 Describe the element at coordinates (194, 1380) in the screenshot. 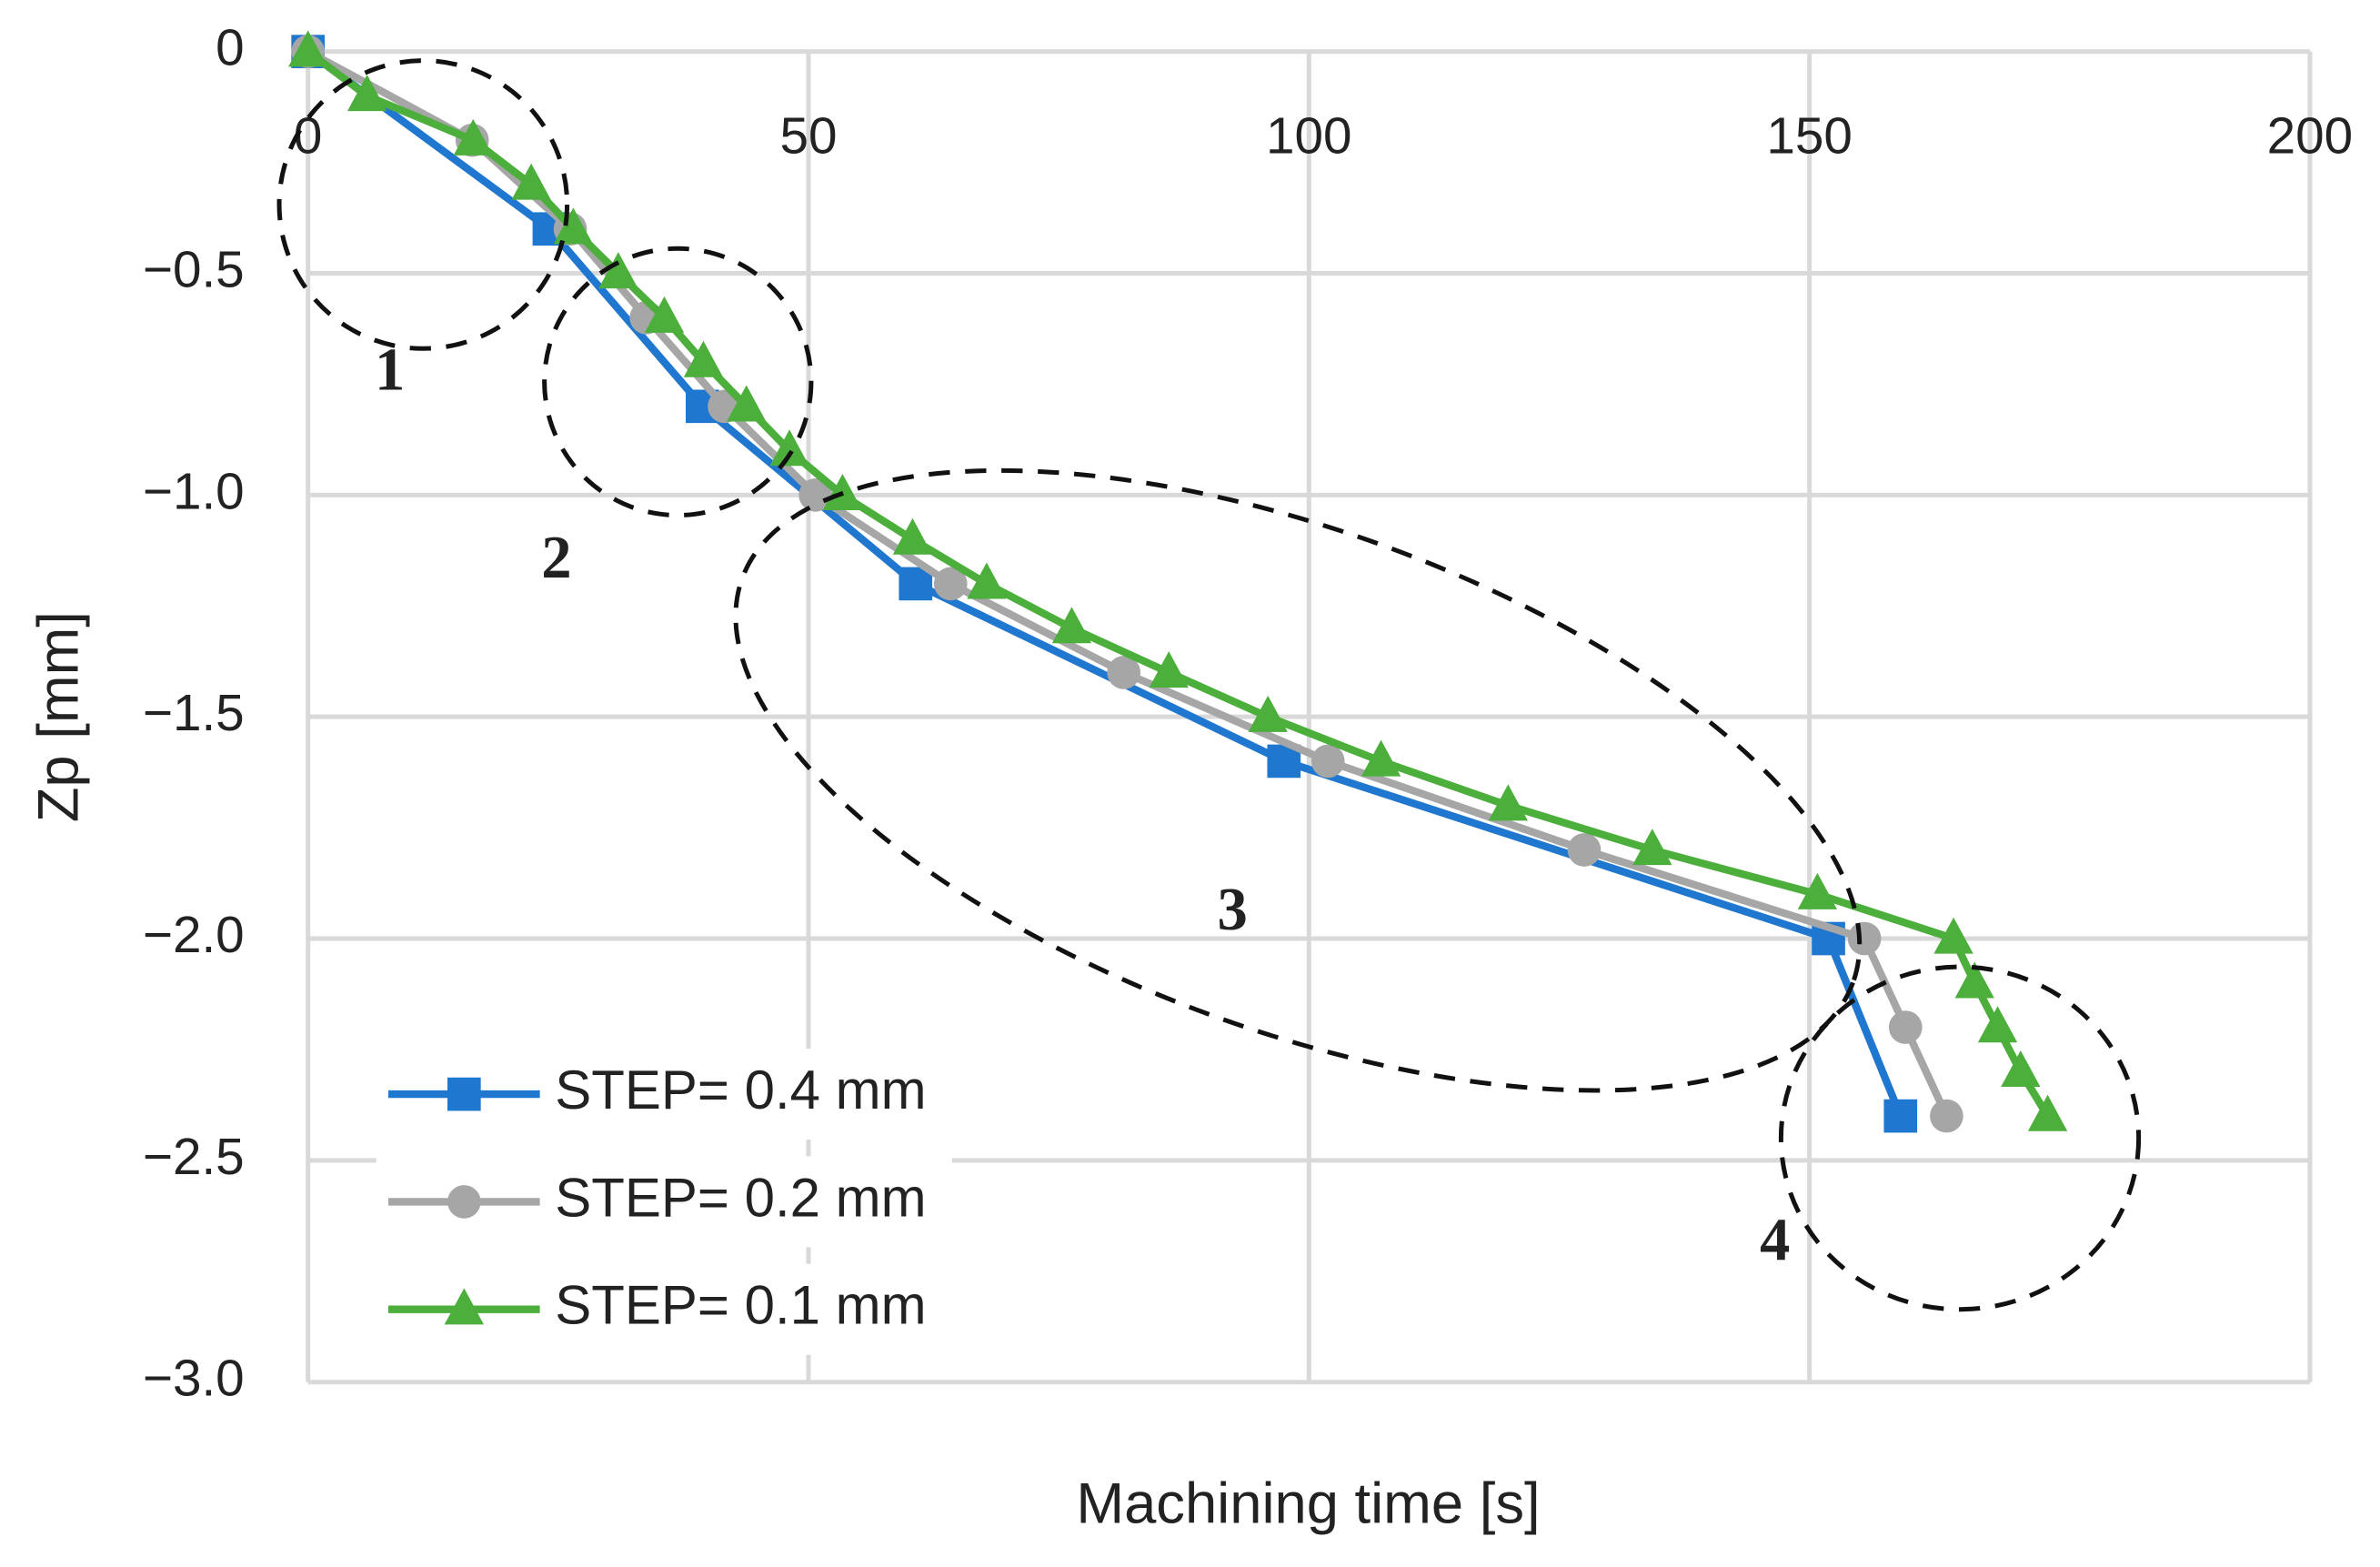

I see `y-tick-label: −3.0` at that location.